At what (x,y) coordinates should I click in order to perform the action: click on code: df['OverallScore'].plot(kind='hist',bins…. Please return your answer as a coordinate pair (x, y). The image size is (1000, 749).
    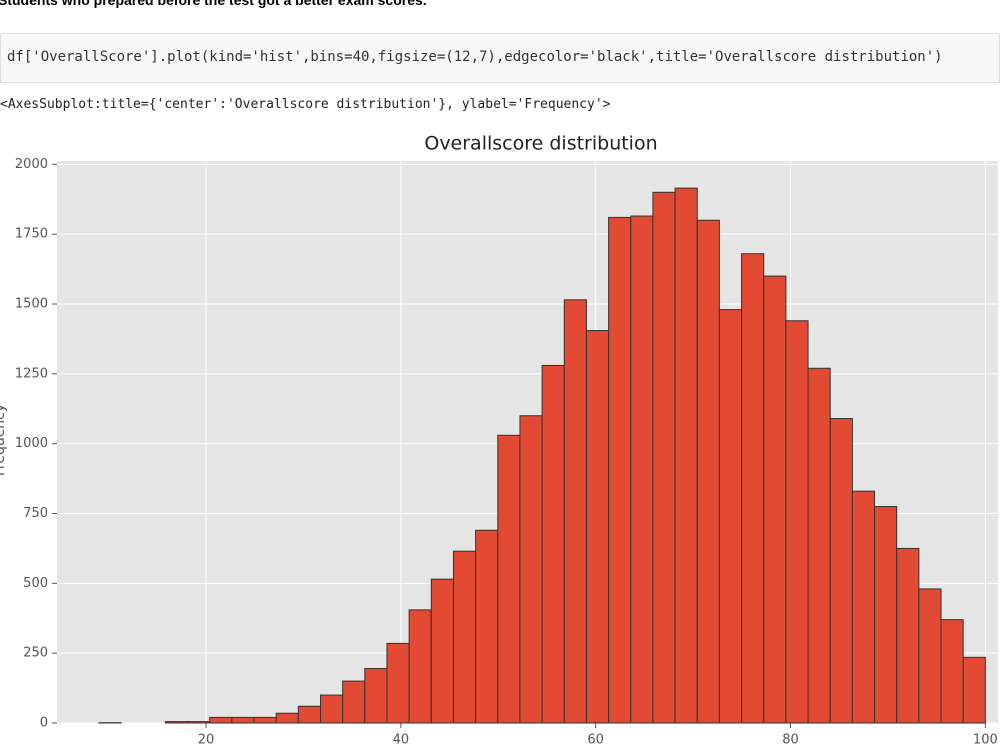
    Looking at the image, I should click on (475, 57).